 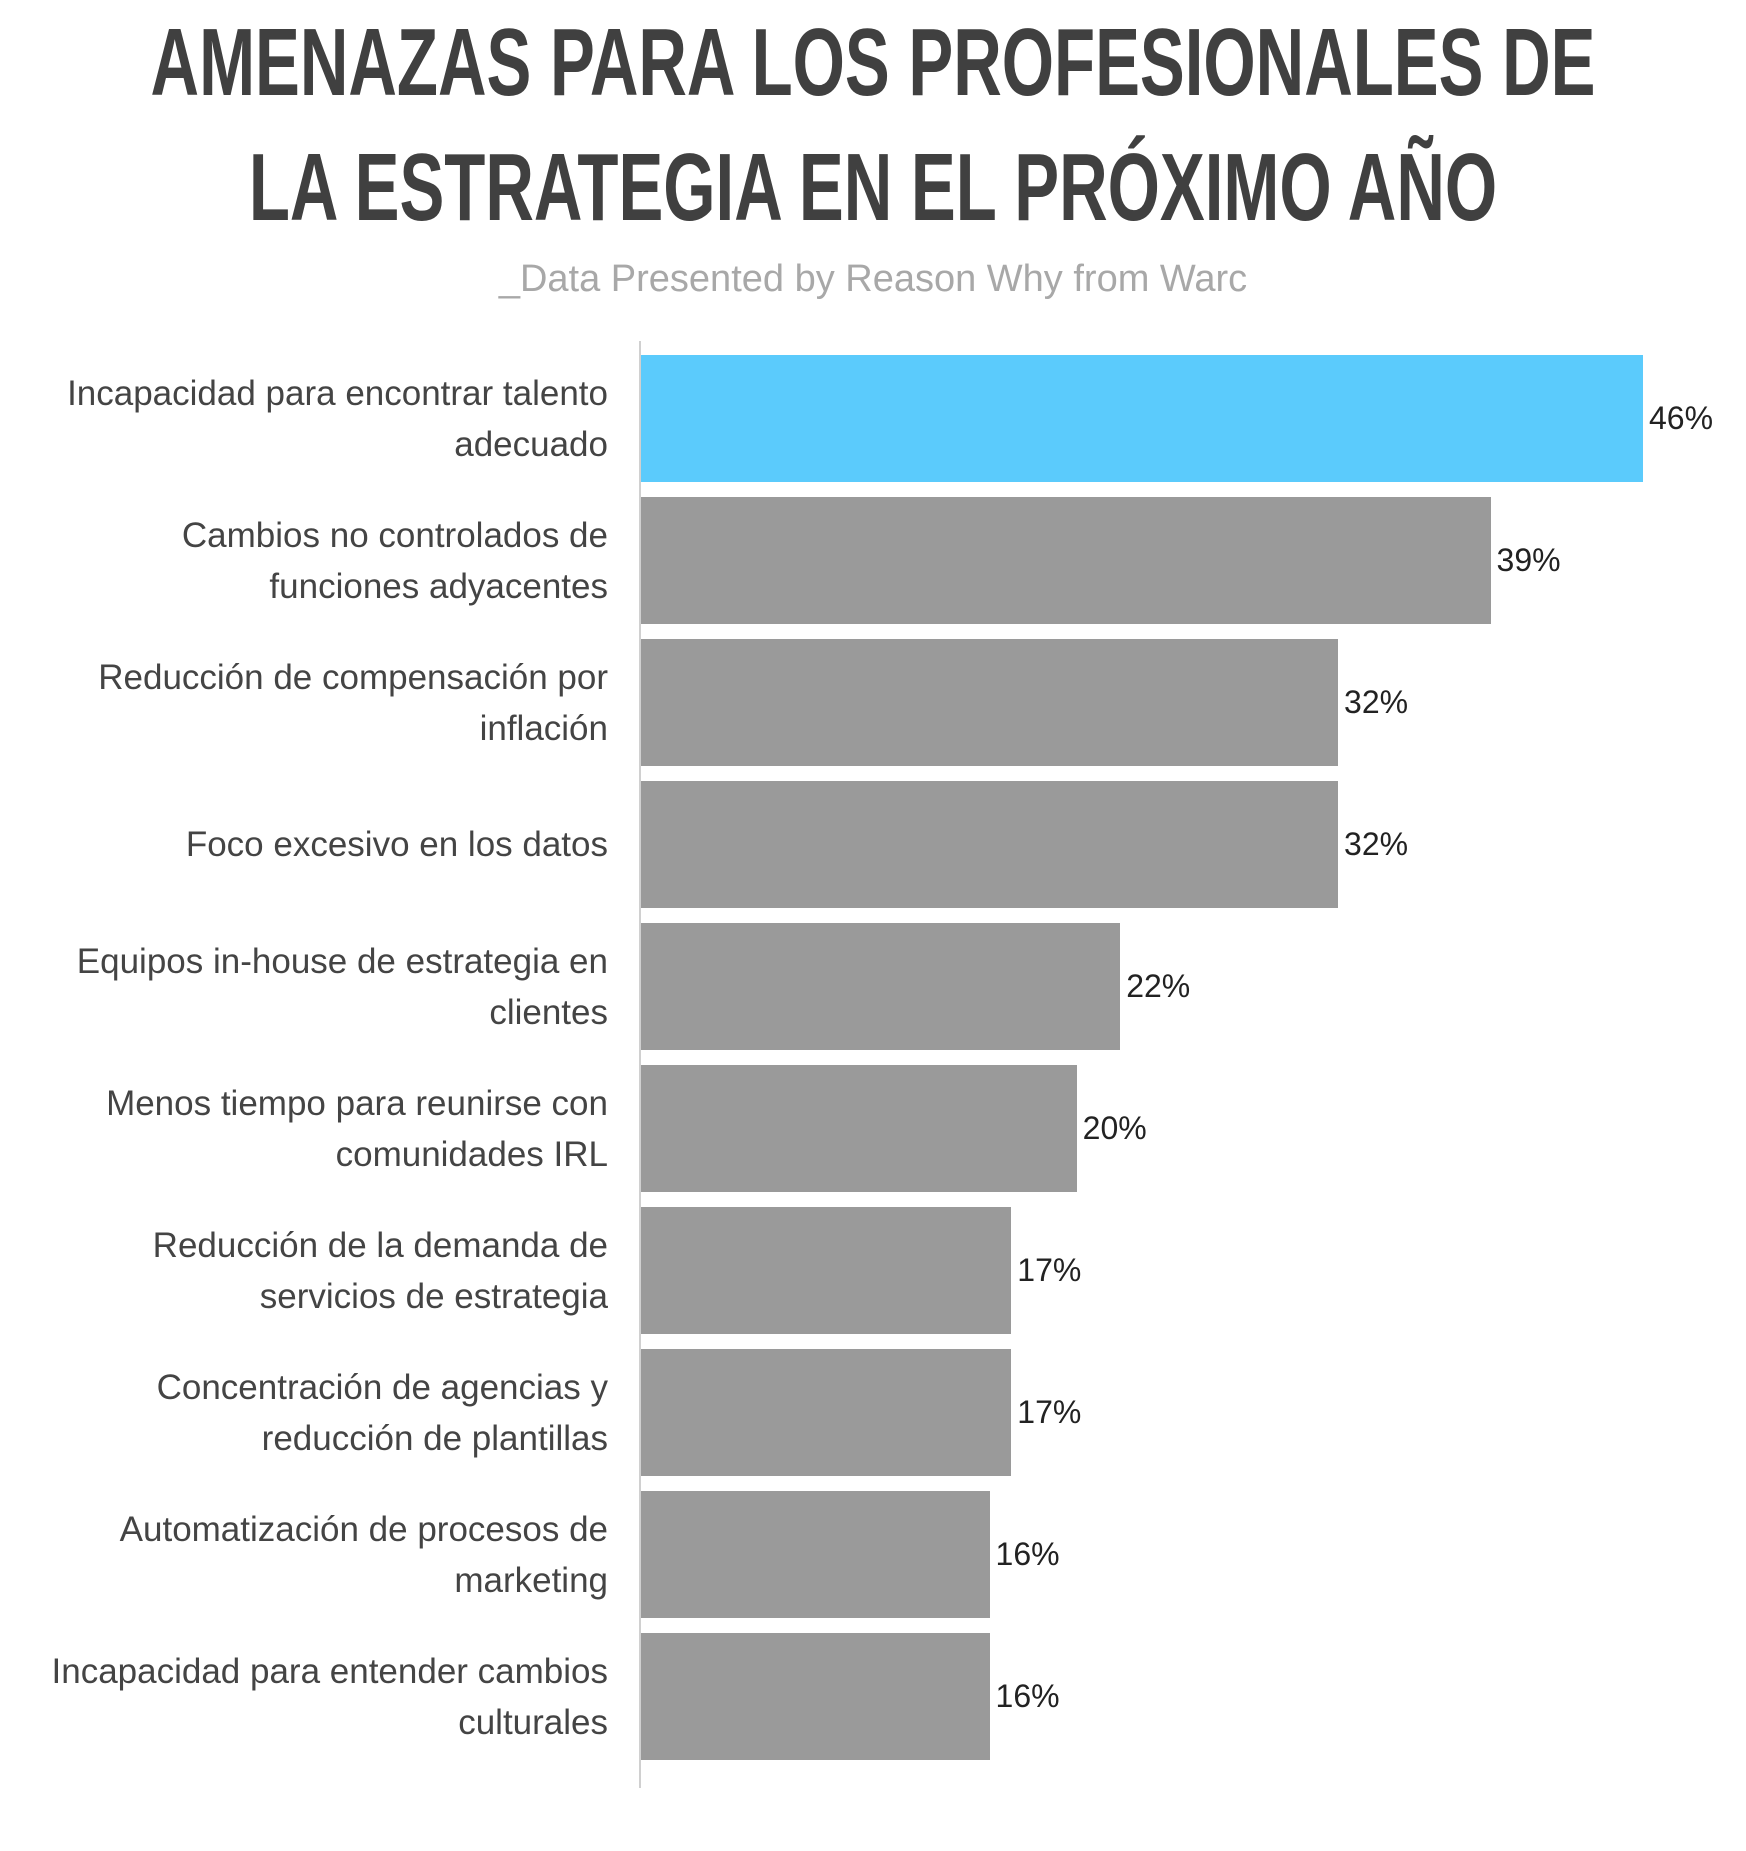 I want to click on value-label: 20%, so click(x=1114, y=1128).